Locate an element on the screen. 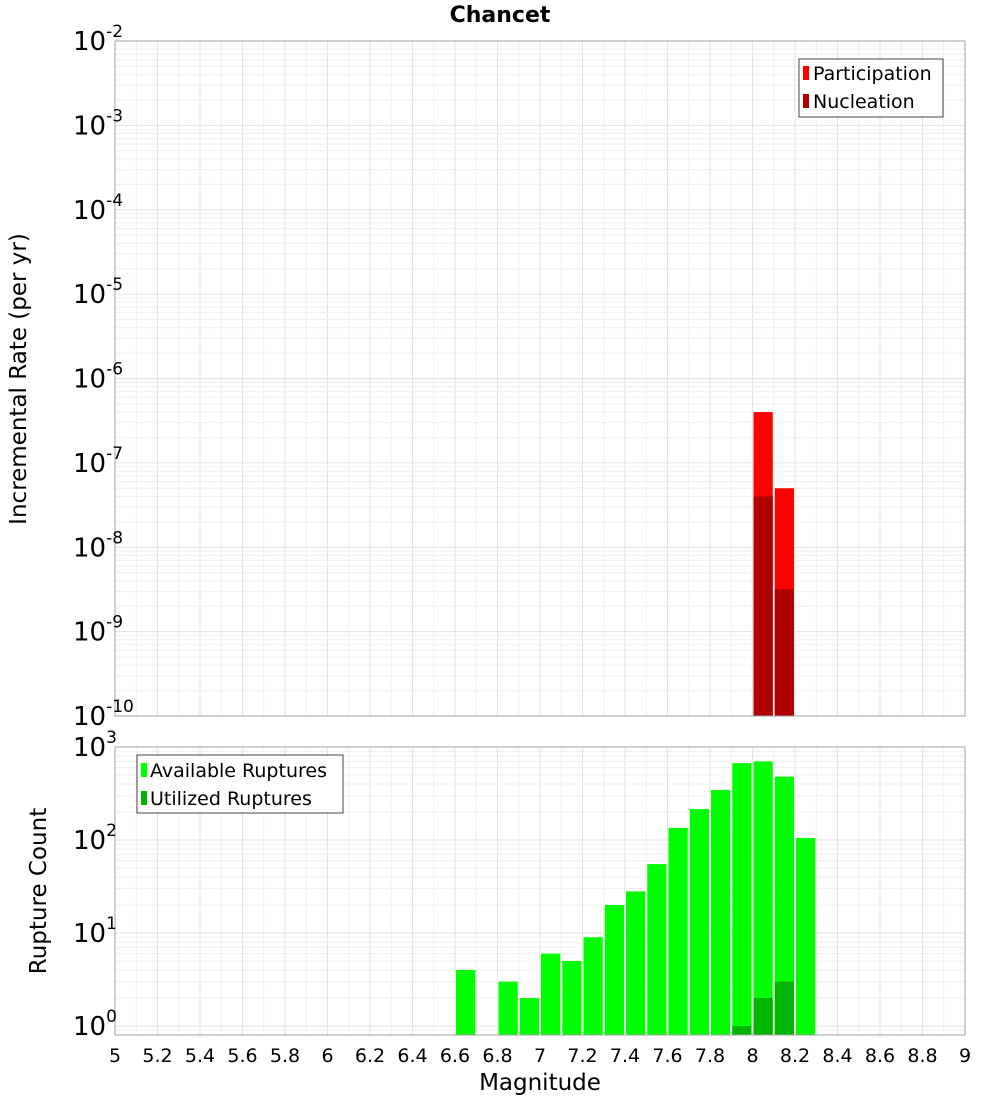 The image size is (1000, 1100). x-tick-label: 5 is located at coordinates (115, 1056).